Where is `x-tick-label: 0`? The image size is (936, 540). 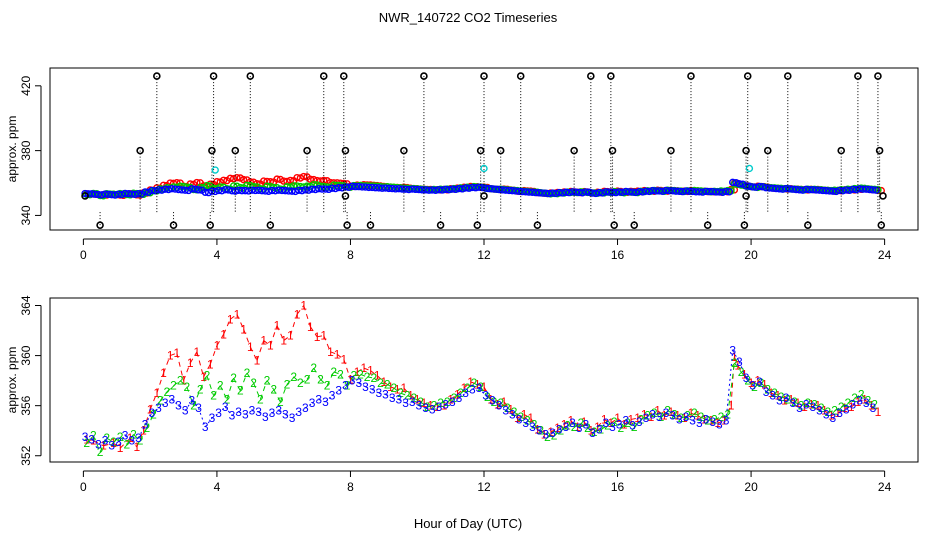 x-tick-label: 0 is located at coordinates (83, 255).